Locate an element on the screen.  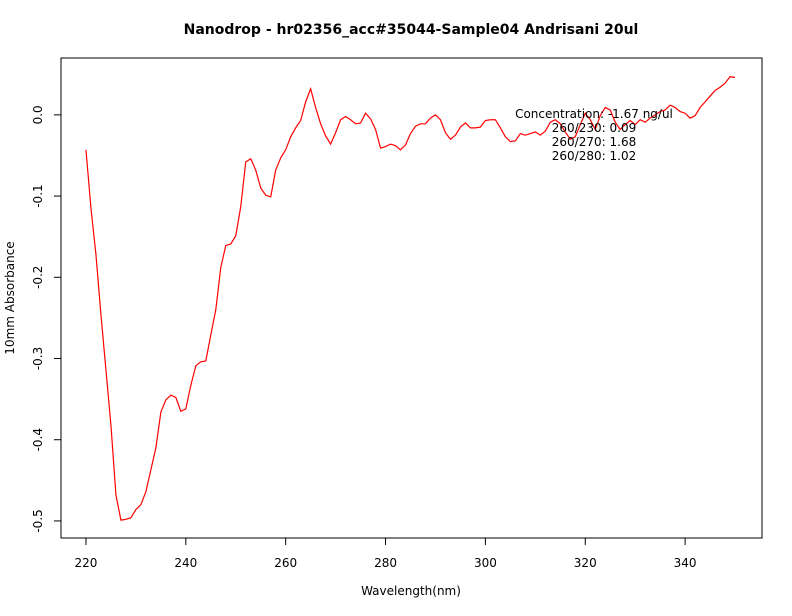
y-tick-label: -0.3 is located at coordinates (38, 358).